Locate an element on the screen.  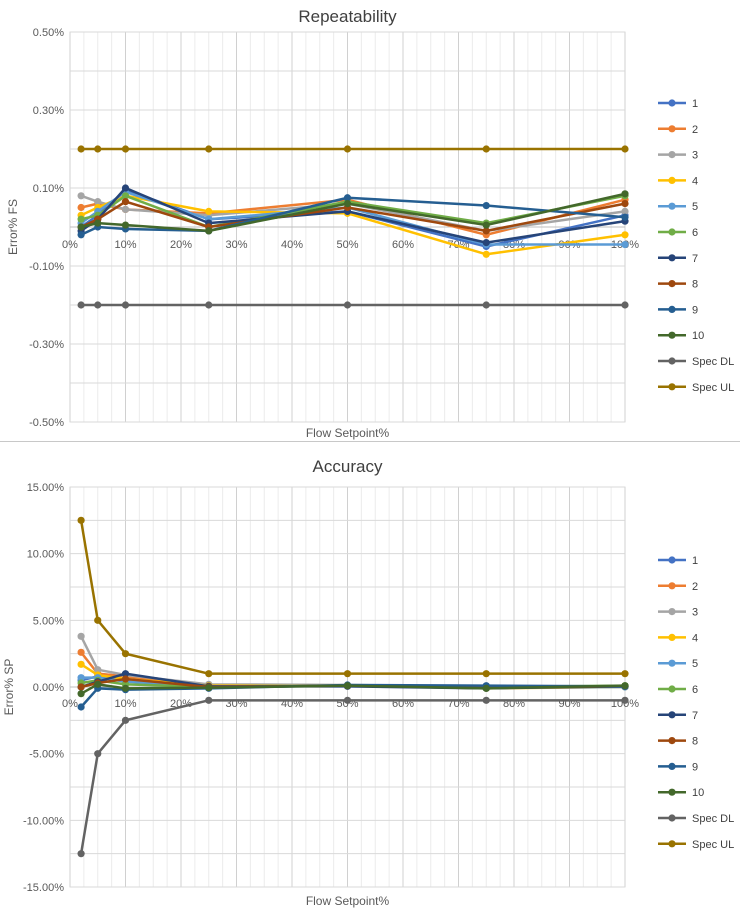
legend-label: 1 is located at coordinates (695, 561).